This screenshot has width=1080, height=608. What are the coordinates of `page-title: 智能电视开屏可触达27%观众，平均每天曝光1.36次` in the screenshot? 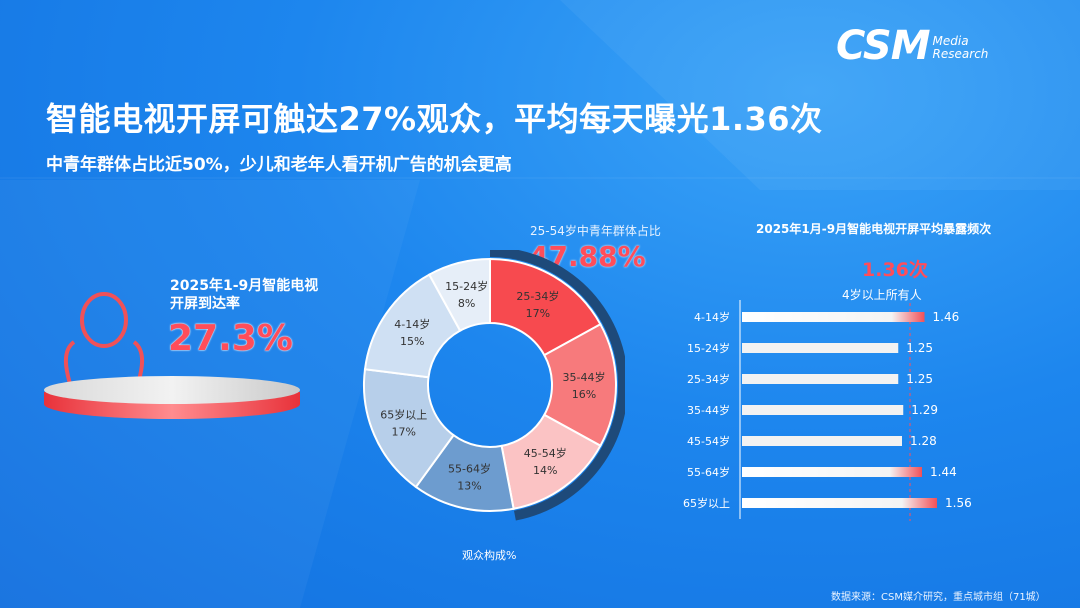 It's located at (434, 119).